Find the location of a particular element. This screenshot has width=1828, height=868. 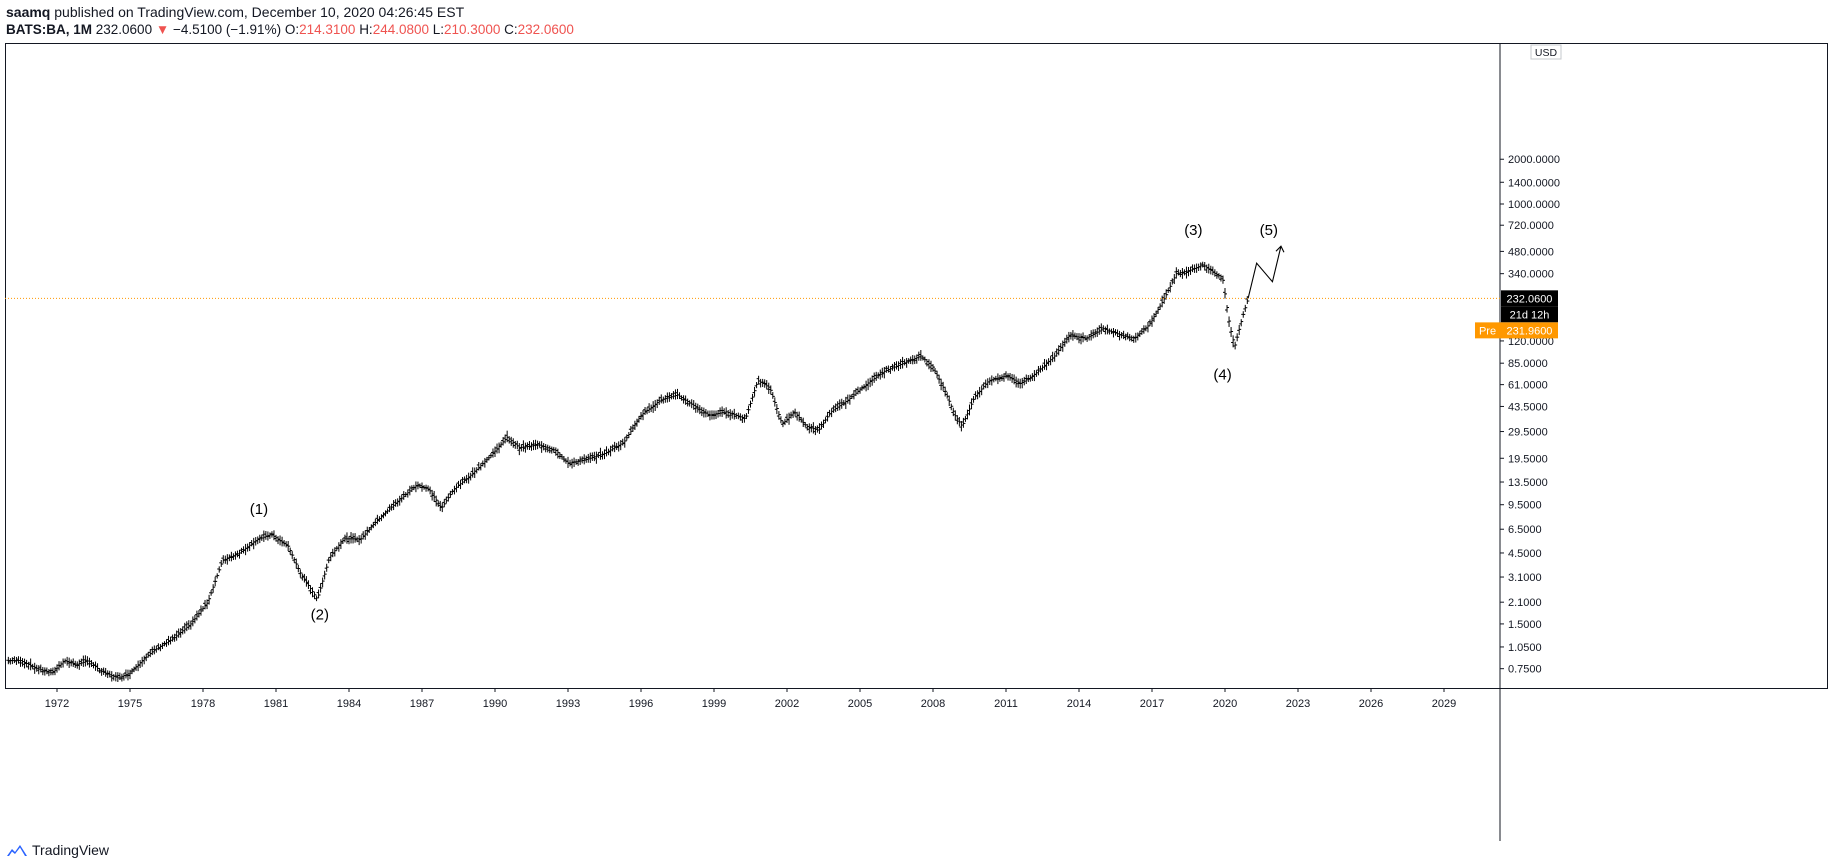

symbol-label: BATS:BA, 1M is located at coordinates (49, 29).